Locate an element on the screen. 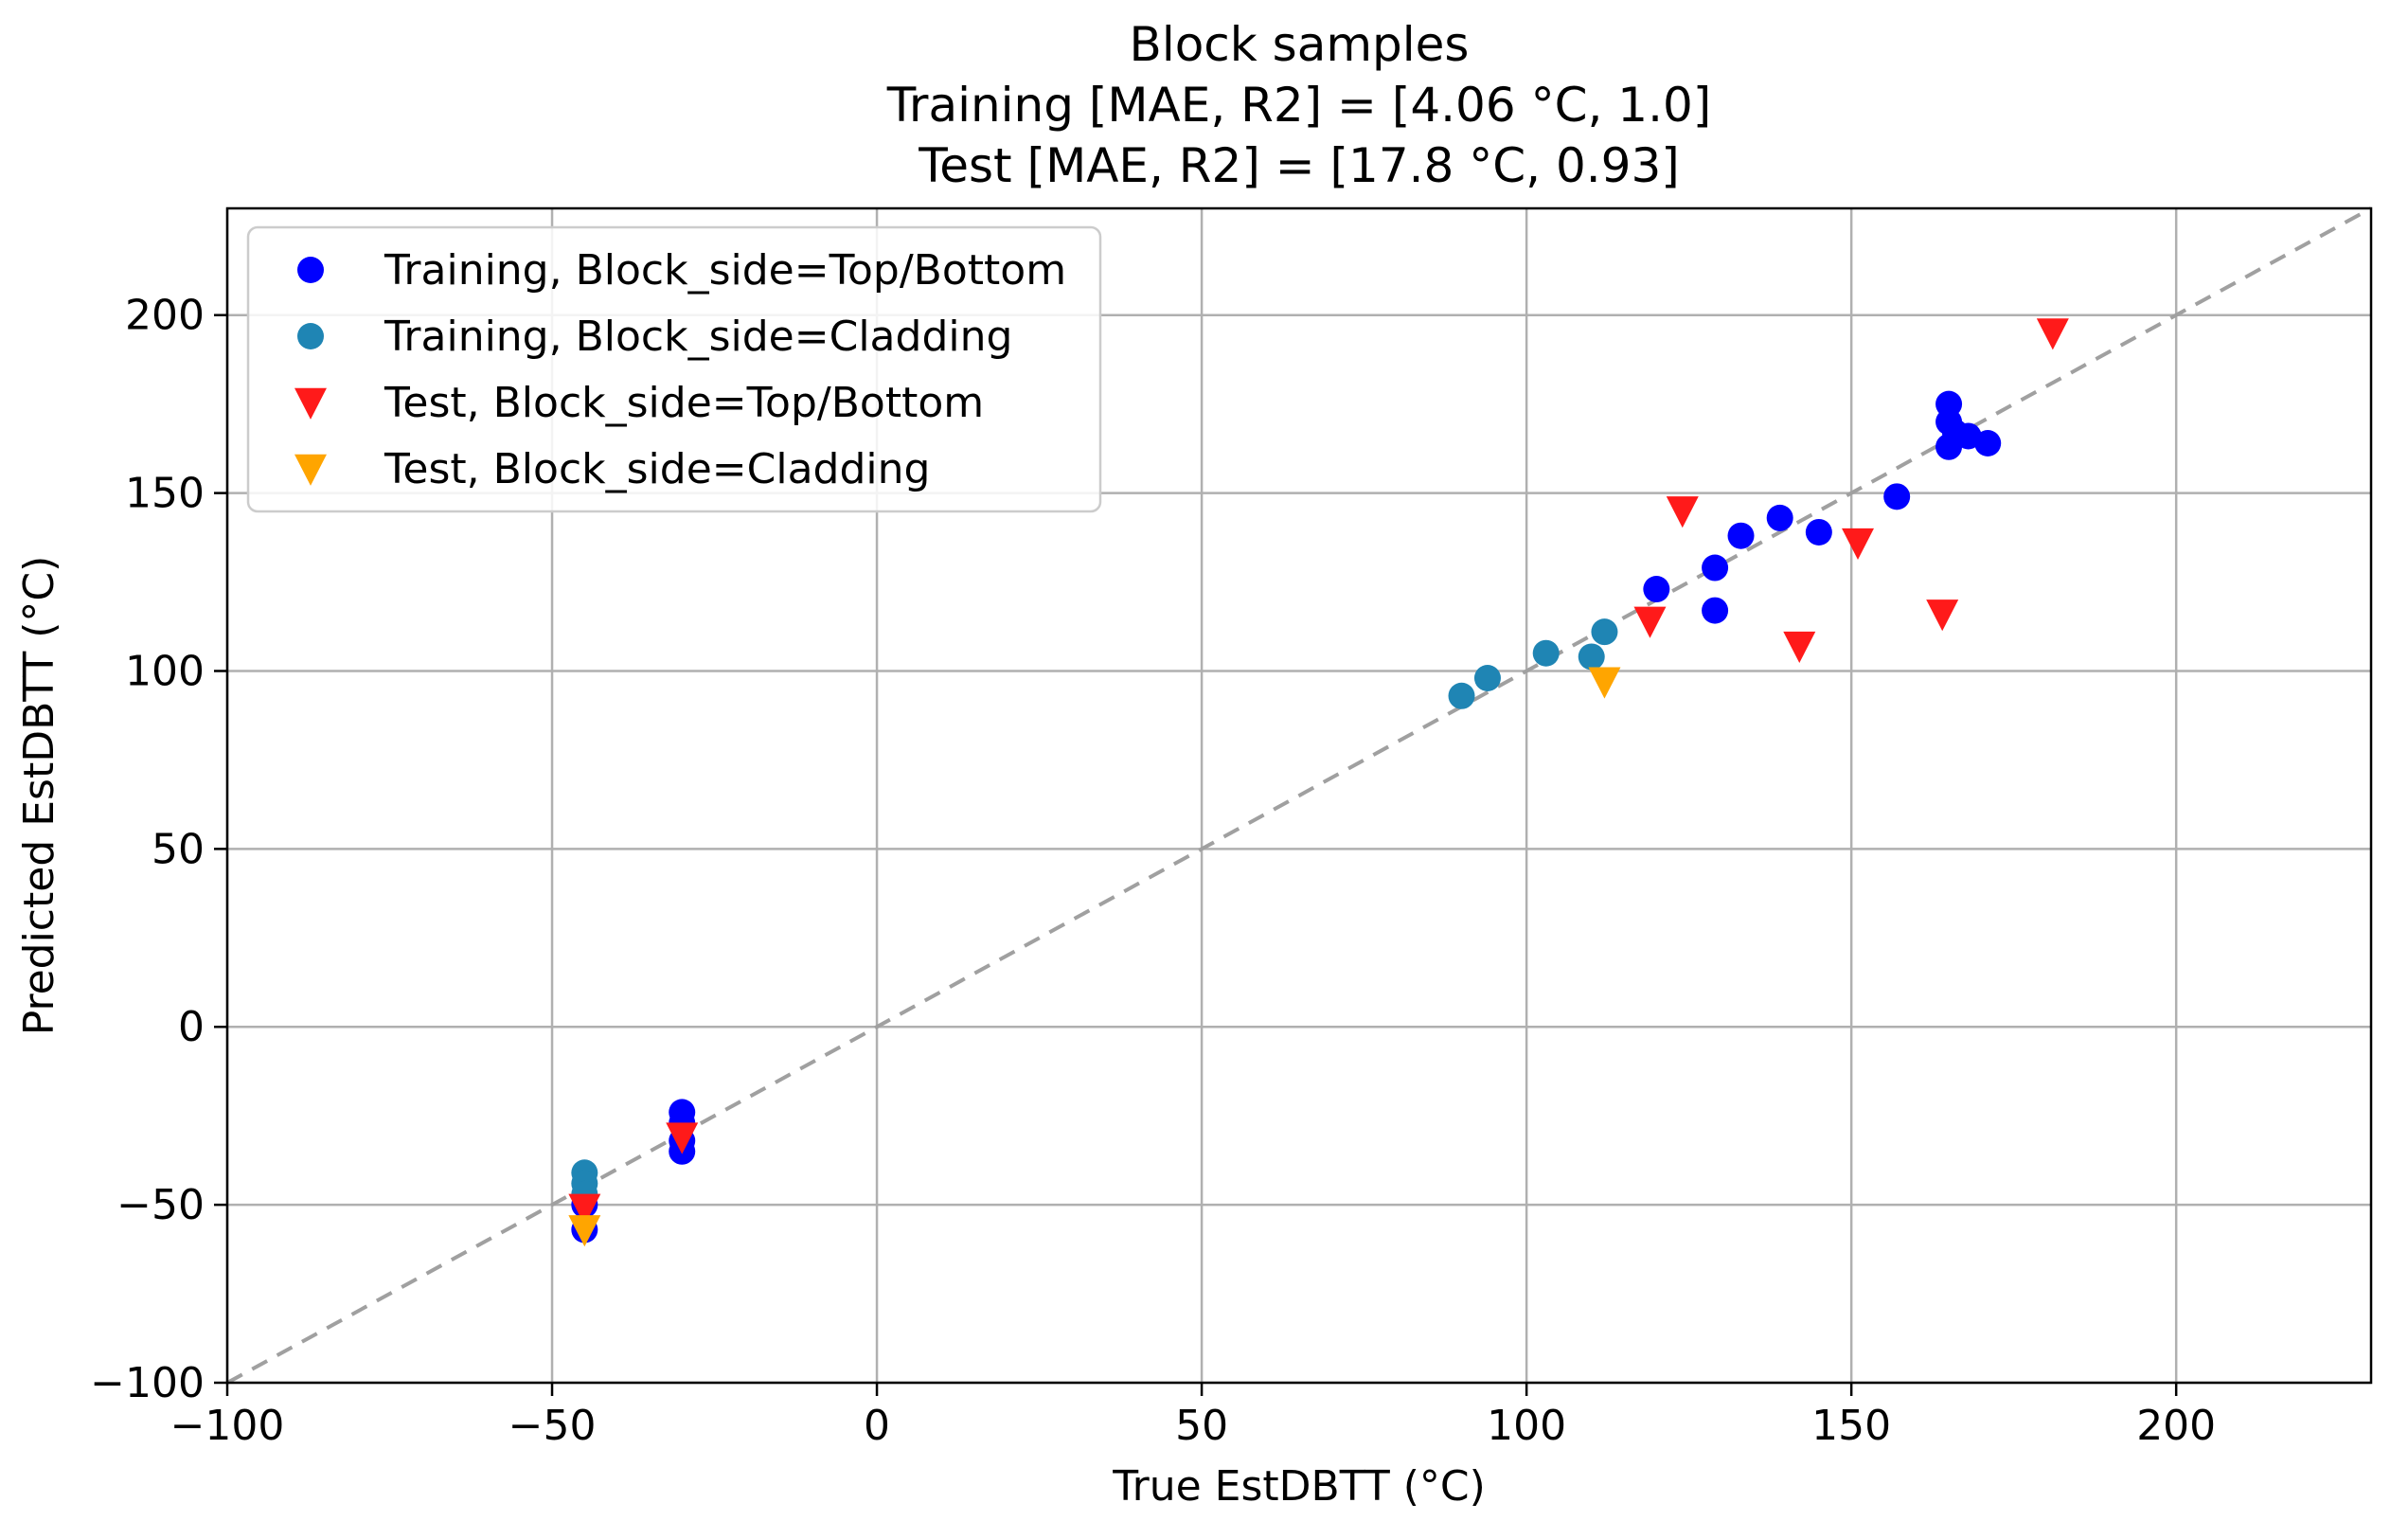  y-axis-ticks: −100 −50 0 50 100 150 200 is located at coordinates (158, 849).